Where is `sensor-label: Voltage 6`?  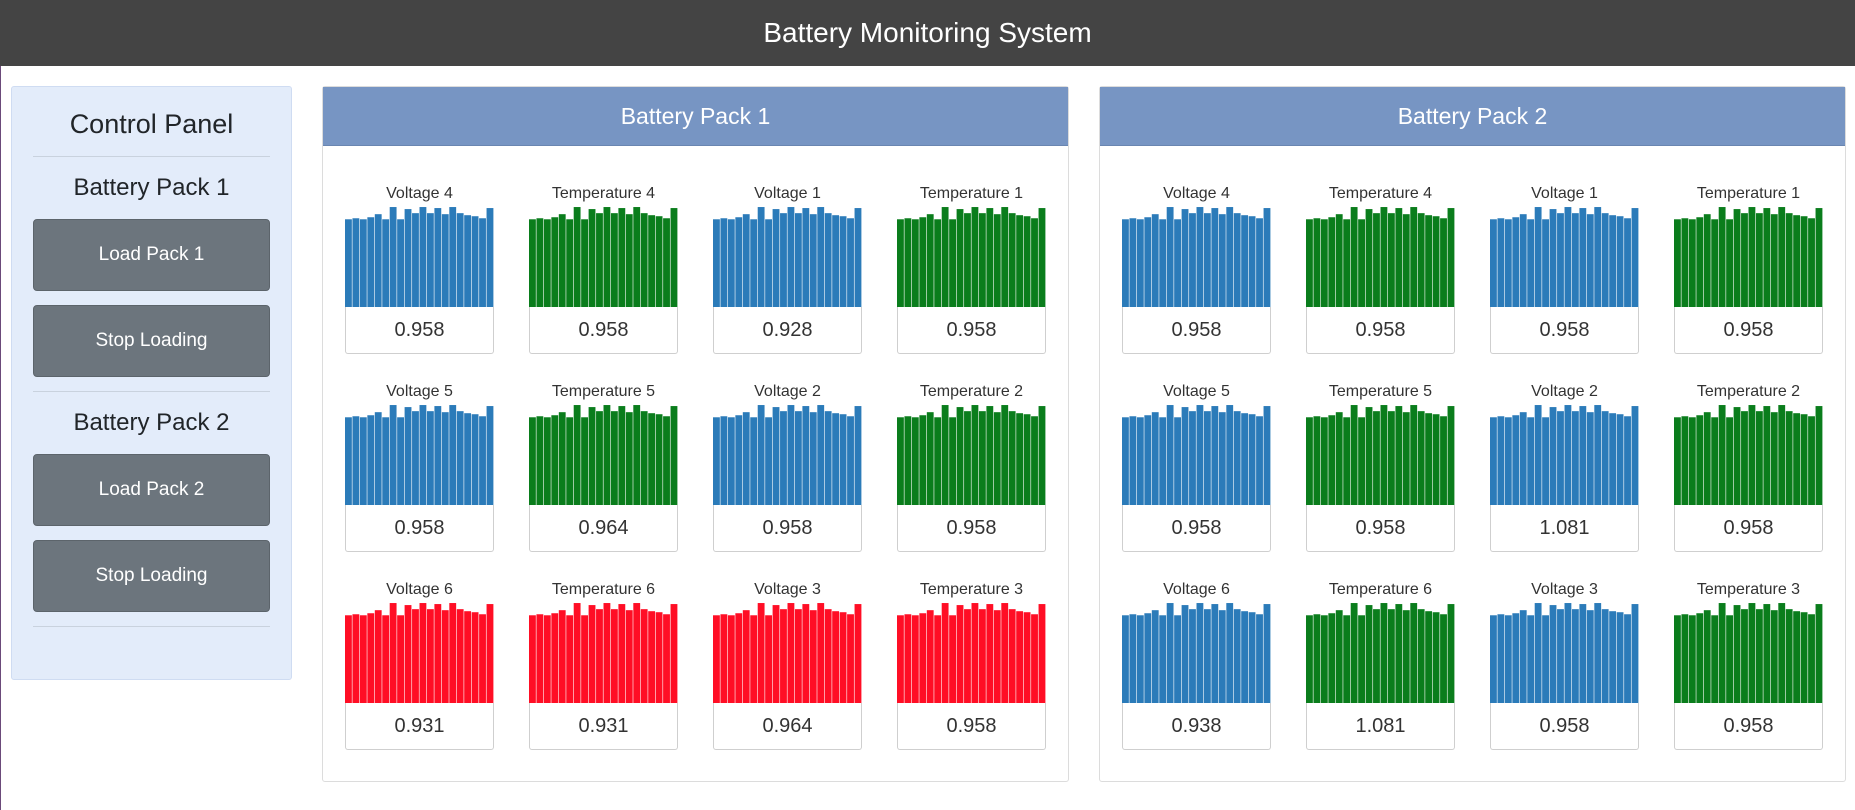 sensor-label: Voltage 6 is located at coordinates (1196, 589).